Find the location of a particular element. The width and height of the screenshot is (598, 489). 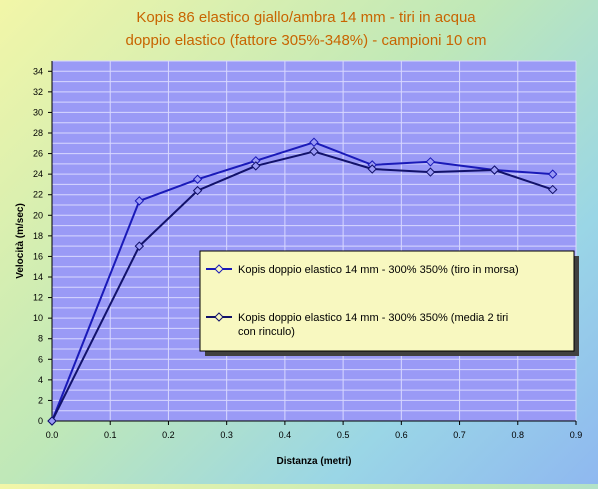

y-tick-label: 14 is located at coordinates (38, 277).